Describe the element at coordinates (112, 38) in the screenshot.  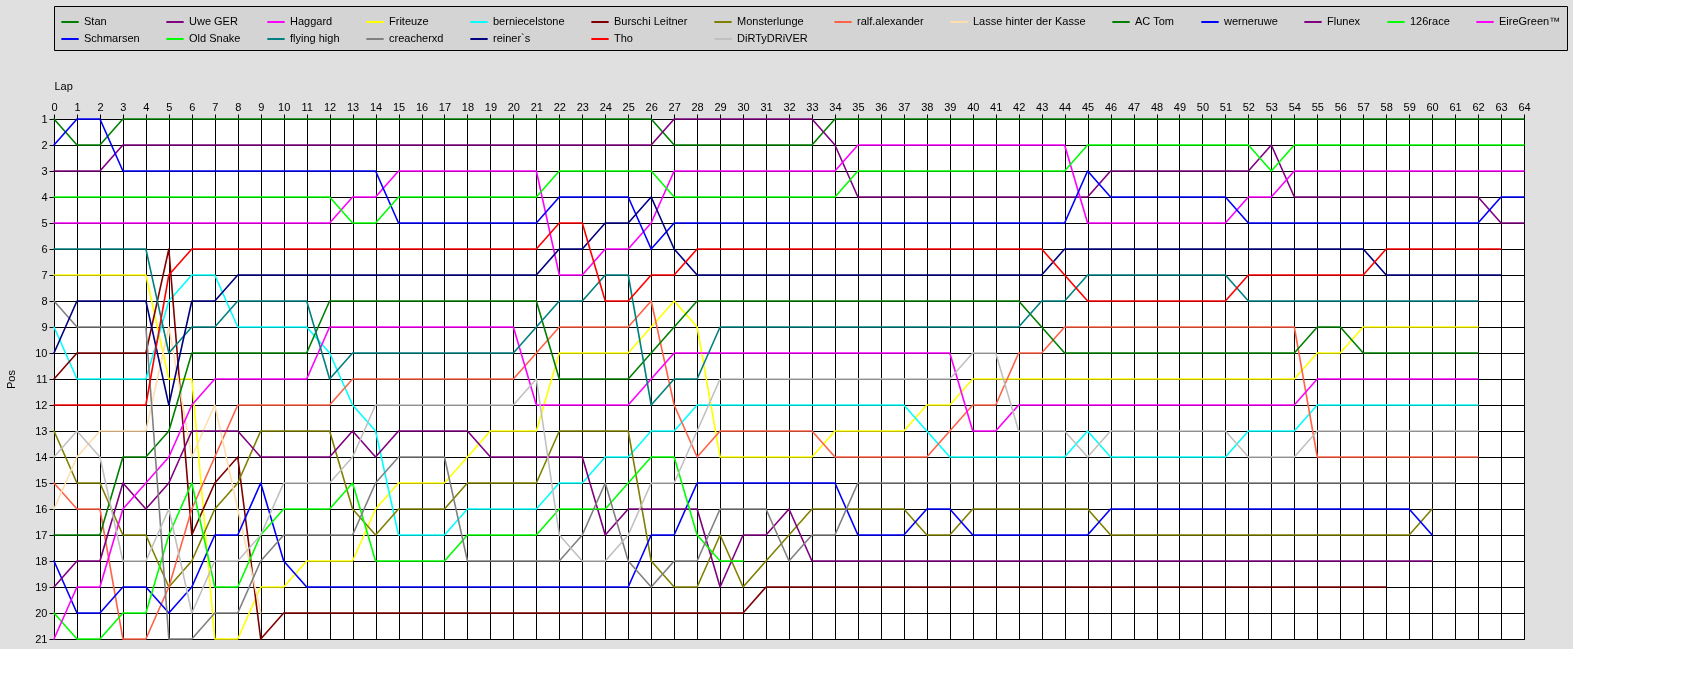
I see `legend-label: Schmarsen` at that location.